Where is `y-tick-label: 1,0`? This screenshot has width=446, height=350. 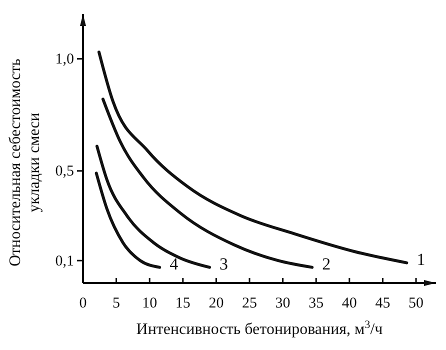 y-tick-label: 1,0 is located at coordinates (64, 60).